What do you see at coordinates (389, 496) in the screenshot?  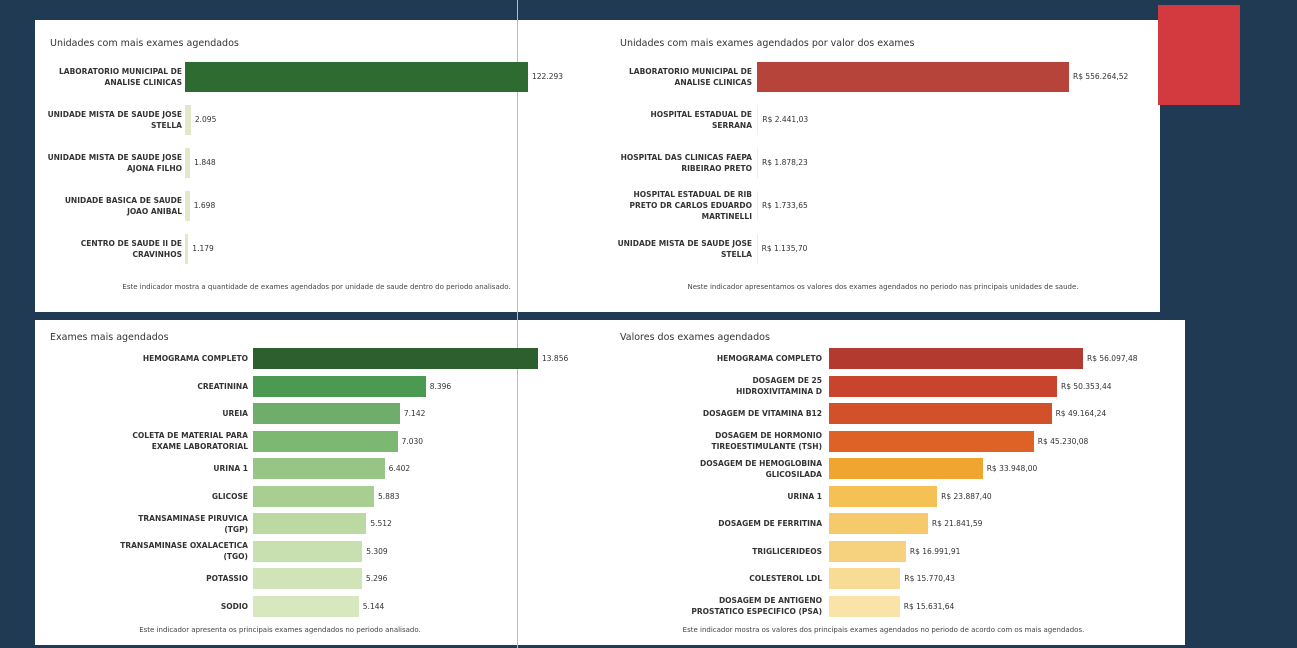 I see `value-label: 5.883` at bounding box center [389, 496].